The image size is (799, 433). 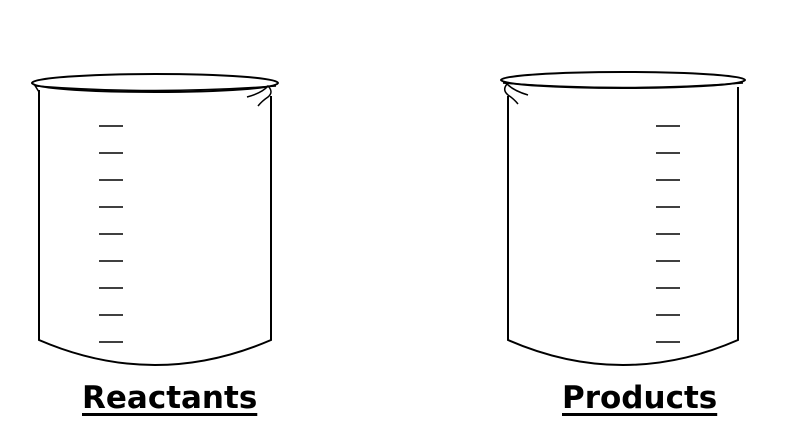 What do you see at coordinates (155, 83) in the screenshot?
I see `beaker-rim` at bounding box center [155, 83].